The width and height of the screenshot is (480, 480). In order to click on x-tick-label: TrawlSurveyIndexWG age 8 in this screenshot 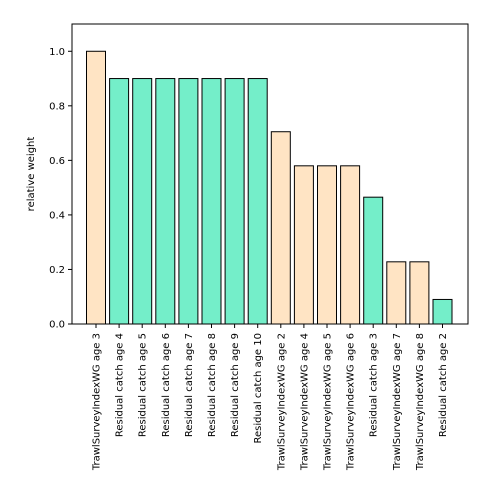, I will do `click(420, 402)`.